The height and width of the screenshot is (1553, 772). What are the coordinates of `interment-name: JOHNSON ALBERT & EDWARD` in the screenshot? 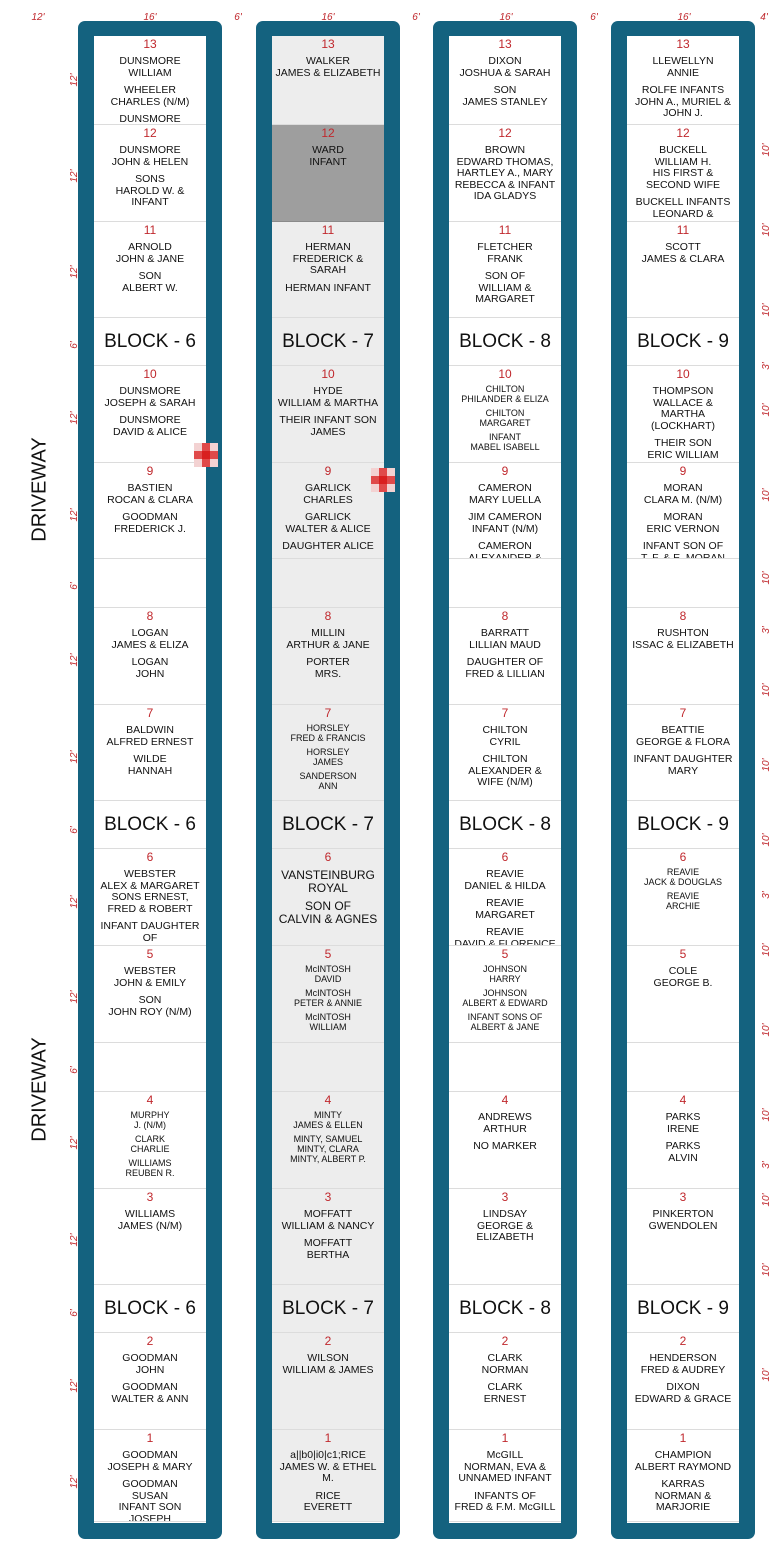 It's located at (505, 998).